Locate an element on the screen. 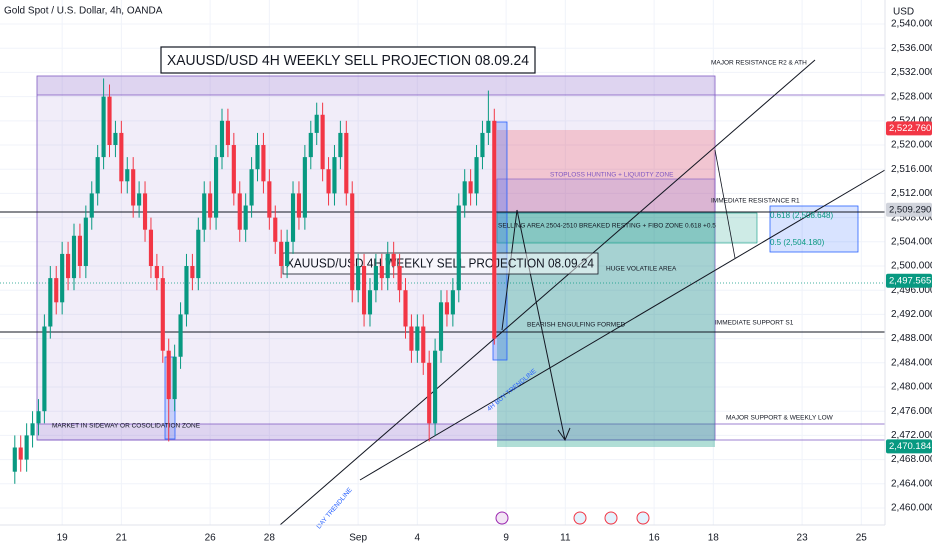 The height and width of the screenshot is (550, 932). y-tick-label: 2,536.000 is located at coordinates (911, 48).